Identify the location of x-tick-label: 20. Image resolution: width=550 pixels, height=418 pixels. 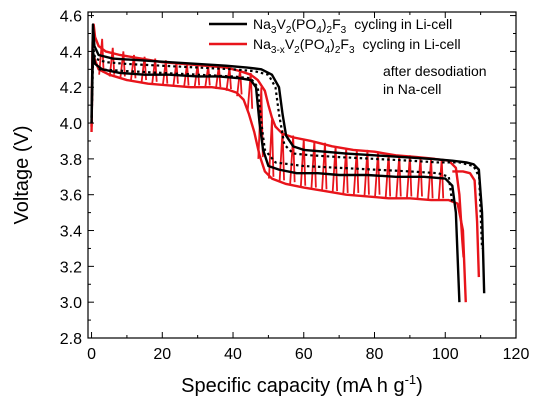
(162, 354).